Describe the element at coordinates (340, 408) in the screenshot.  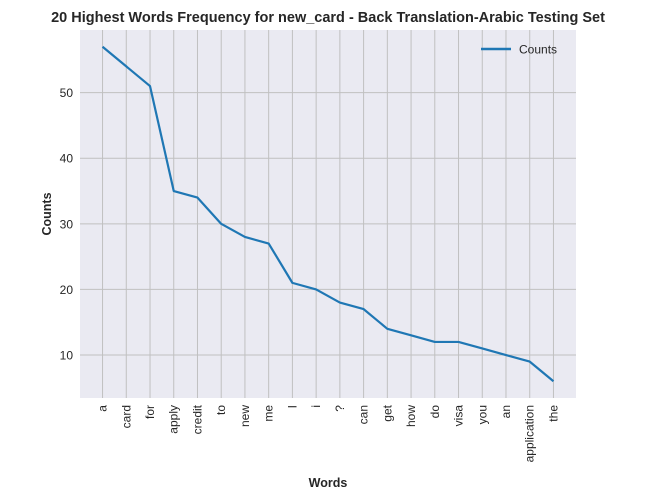
I see `x-tick-label: ?` at that location.